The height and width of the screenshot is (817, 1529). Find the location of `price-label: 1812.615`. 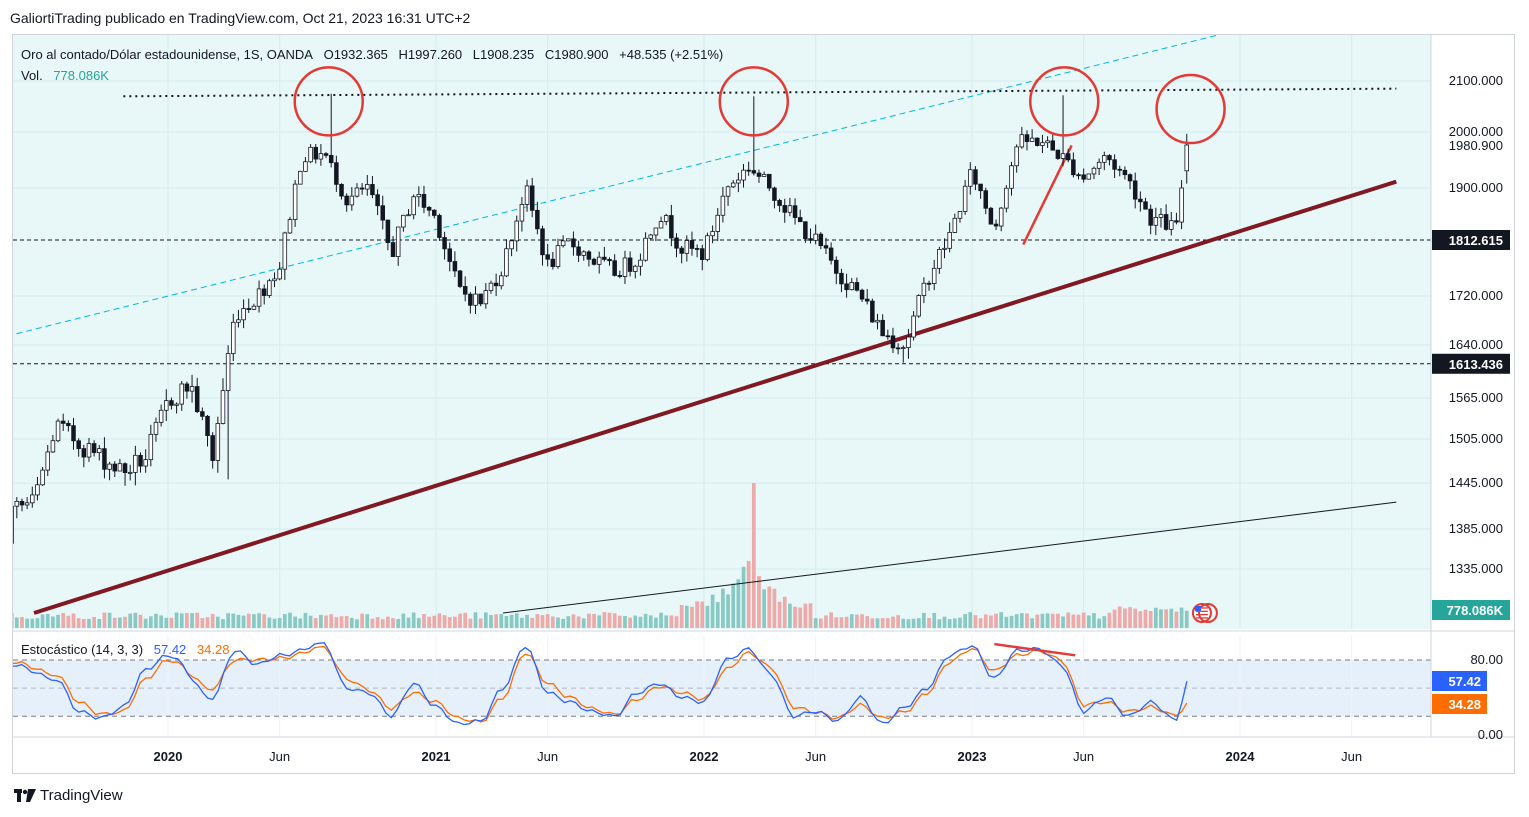

price-label: 1812.615 is located at coordinates (1471, 240).